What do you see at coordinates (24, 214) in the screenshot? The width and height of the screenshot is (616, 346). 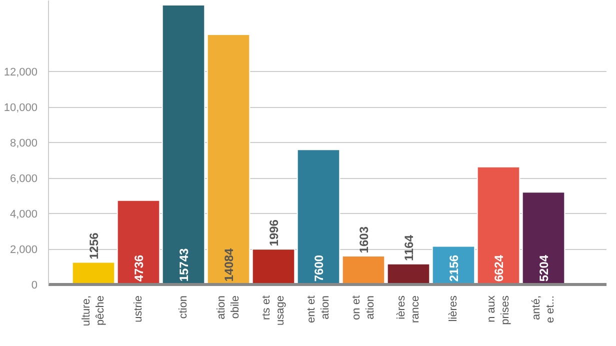 I see `y-tick-label: 4,000` at bounding box center [24, 214].